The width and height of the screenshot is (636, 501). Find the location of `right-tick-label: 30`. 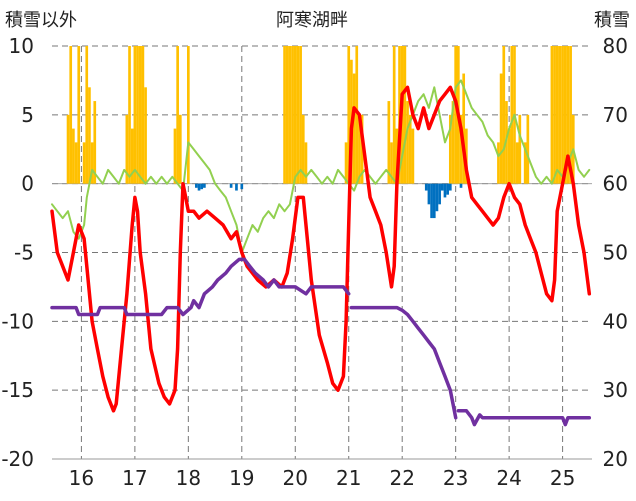

right-tick-label: 30 is located at coordinates (615, 390).